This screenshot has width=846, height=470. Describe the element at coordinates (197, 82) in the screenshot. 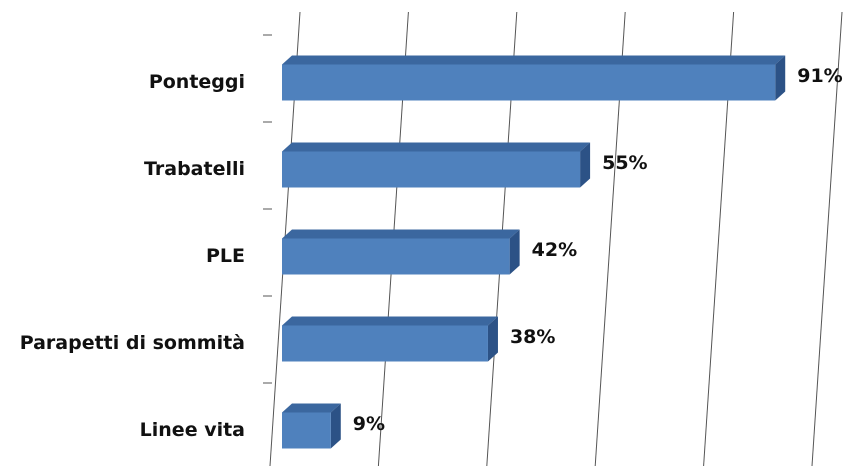

I see `y-tick-label: Ponteggi` at that location.